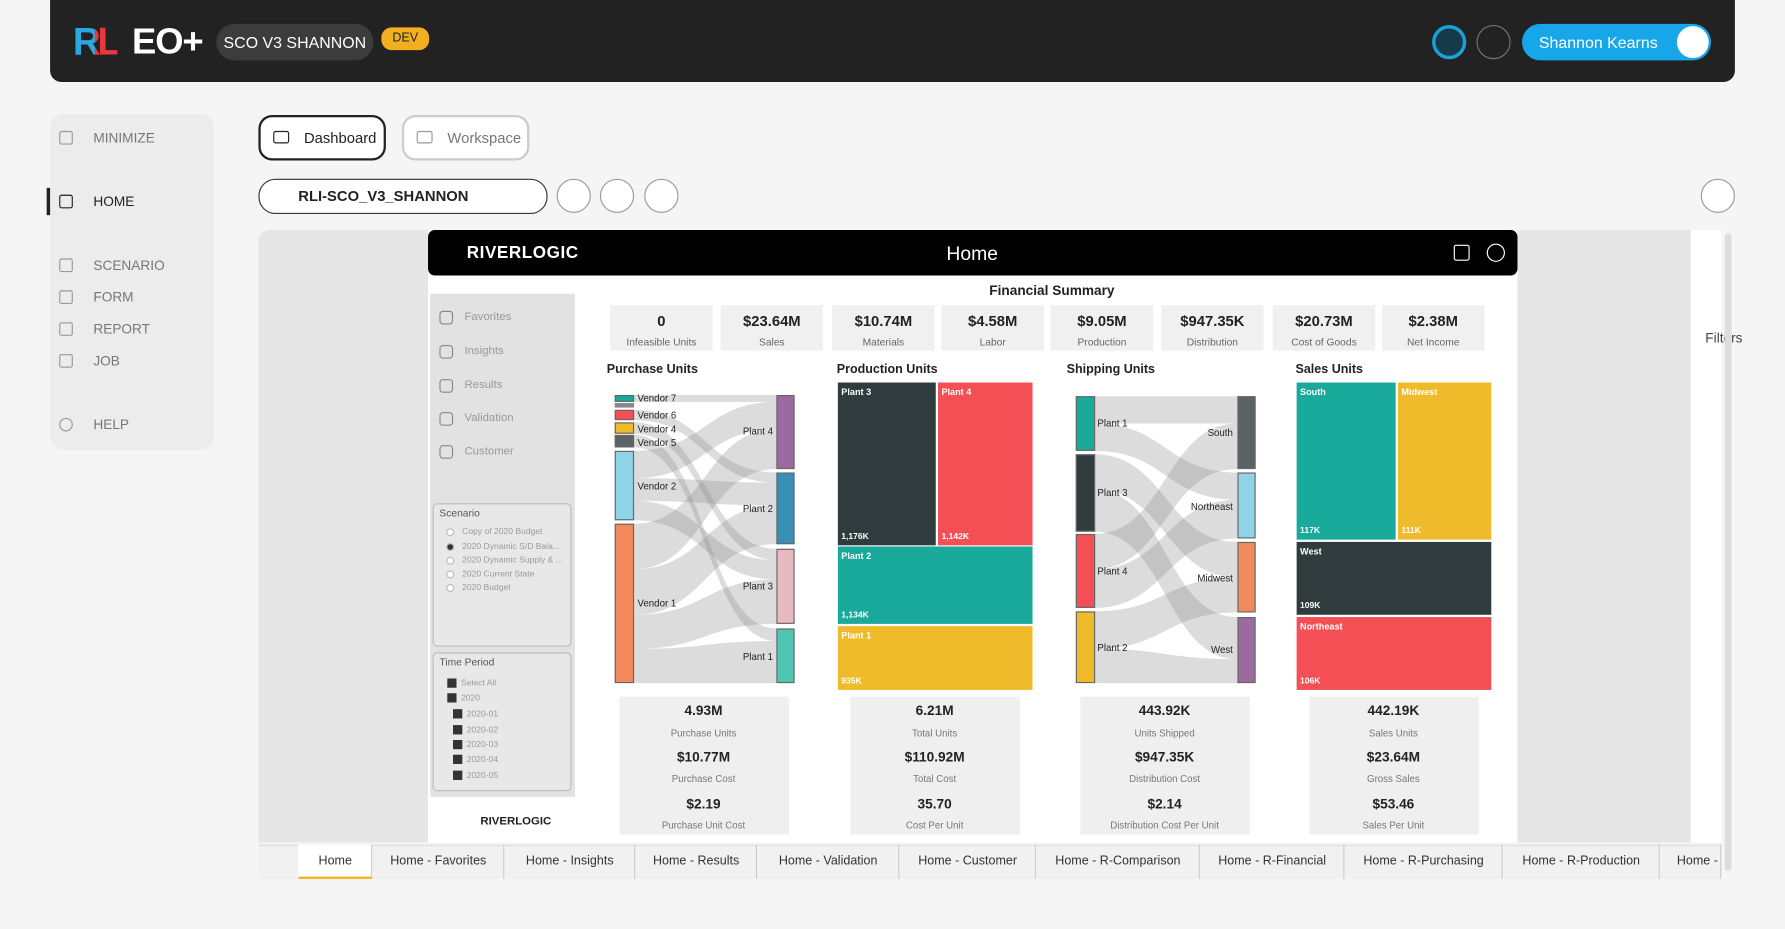 This screenshot has height=929, width=1785. What do you see at coordinates (1493, 42) in the screenshot?
I see `notifications-button` at bounding box center [1493, 42].